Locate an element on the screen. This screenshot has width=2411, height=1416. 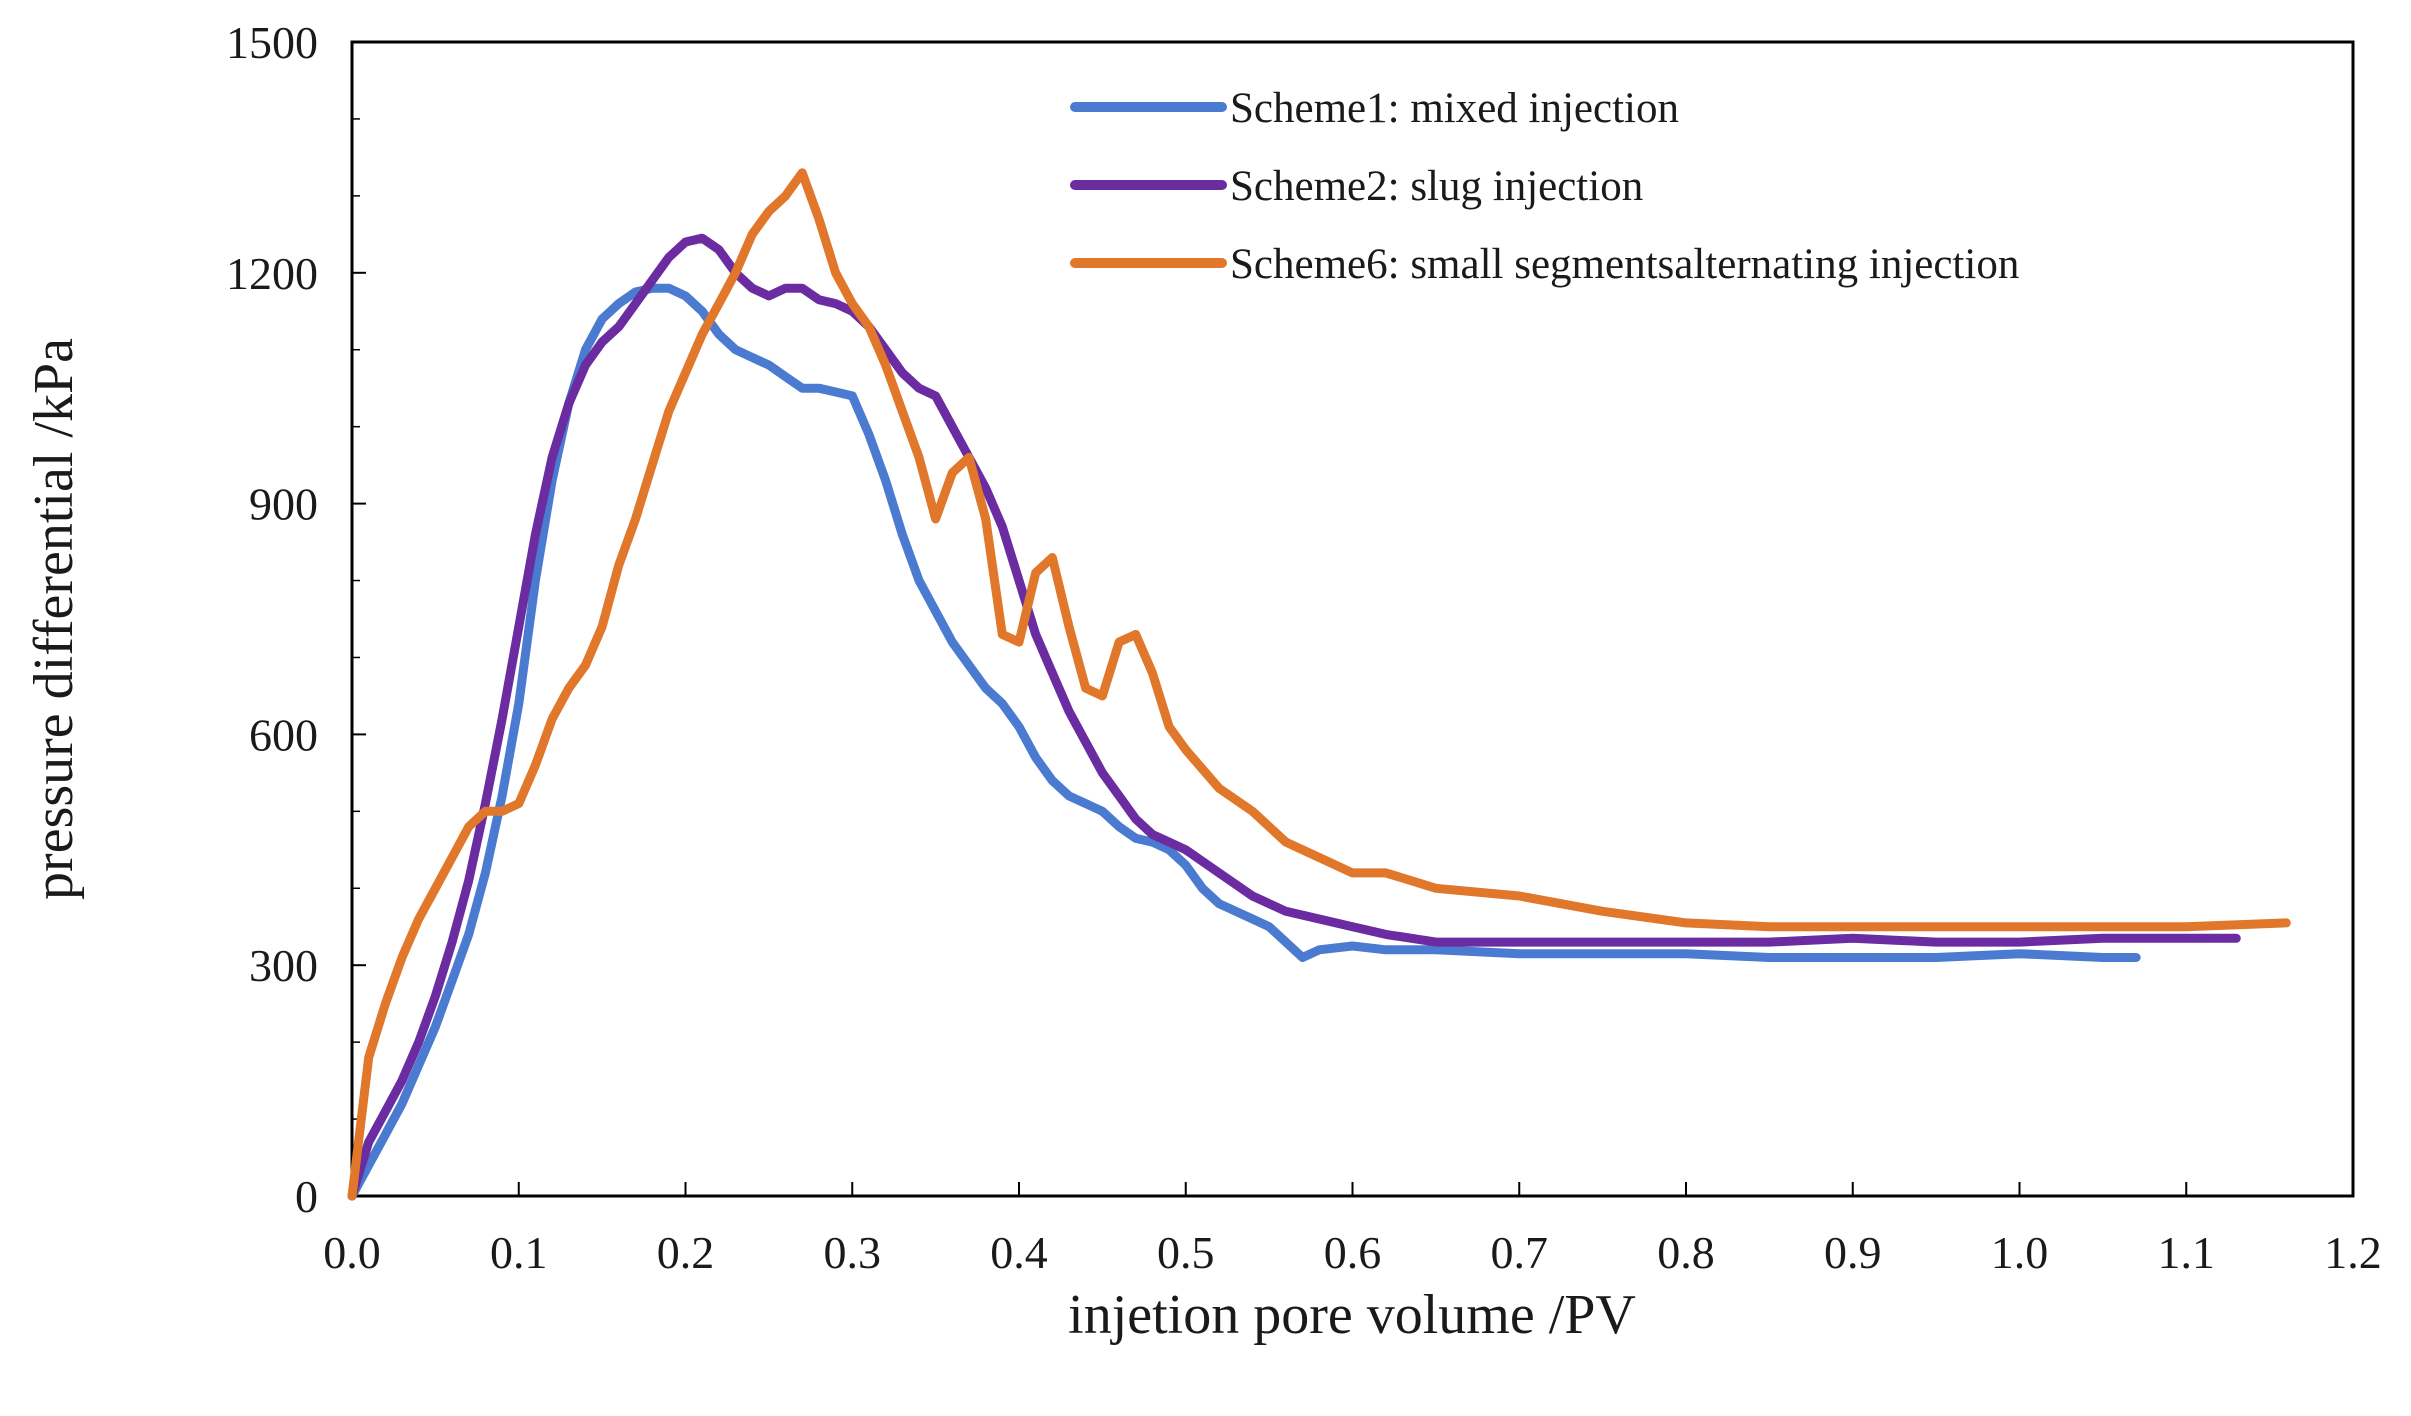
y-axis-title: pressure differential /kPa is located at coordinates (54, 619).